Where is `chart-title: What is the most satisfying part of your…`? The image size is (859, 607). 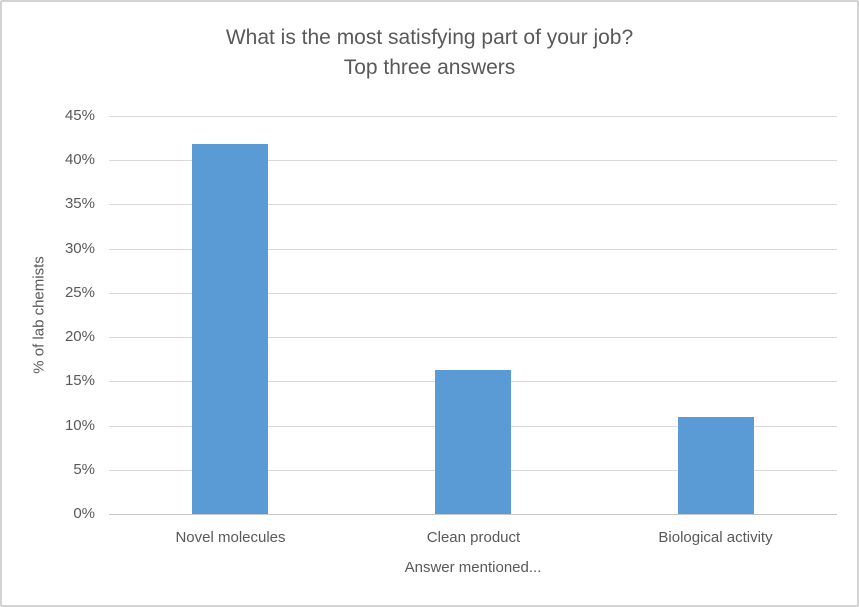
chart-title: What is the most satisfying part of your… is located at coordinates (429, 53).